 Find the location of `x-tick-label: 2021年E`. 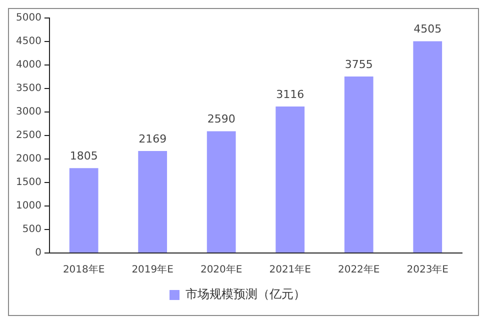

x-tick-label: 2021年E is located at coordinates (290, 270).